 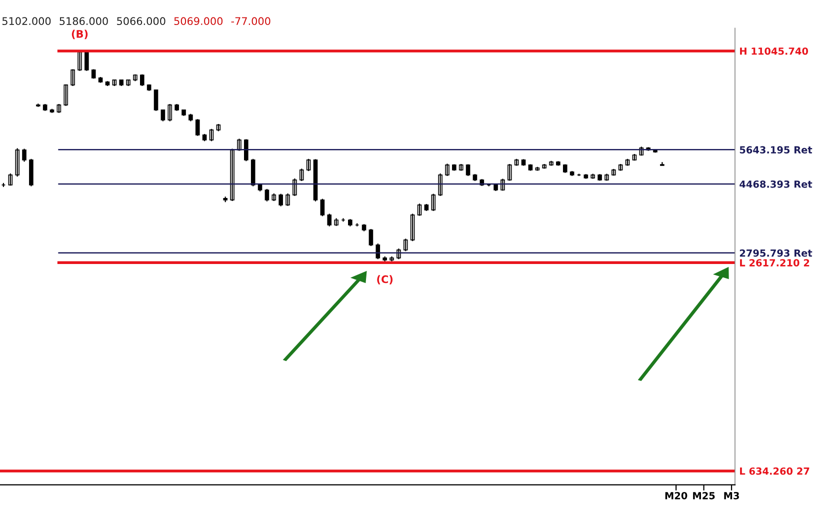 What do you see at coordinates (198, 21) in the screenshot?
I see `text: 5069.000` at bounding box center [198, 21].